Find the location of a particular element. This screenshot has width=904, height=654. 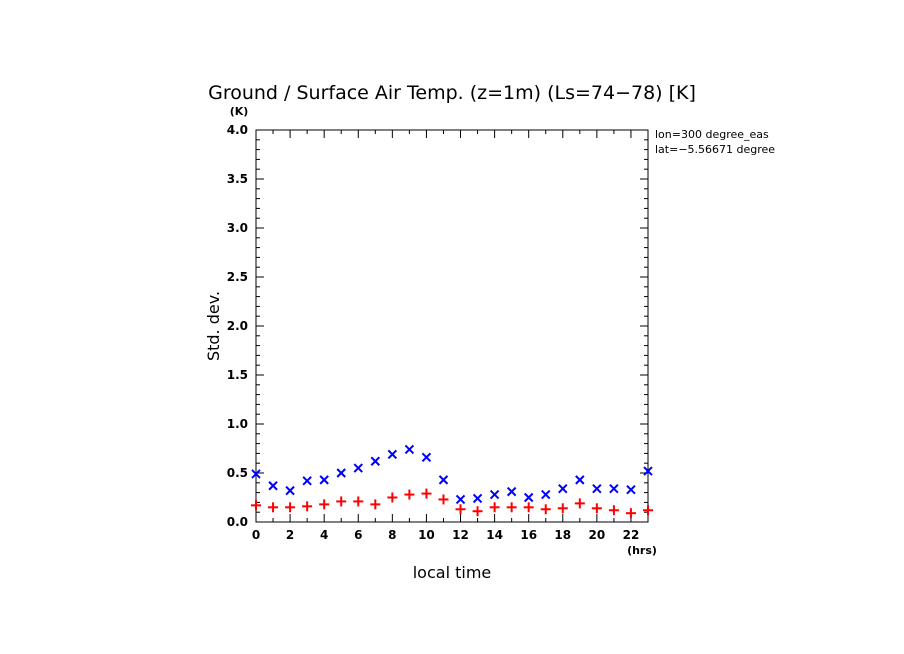

x-tick-label: 10 is located at coordinates (426, 535).